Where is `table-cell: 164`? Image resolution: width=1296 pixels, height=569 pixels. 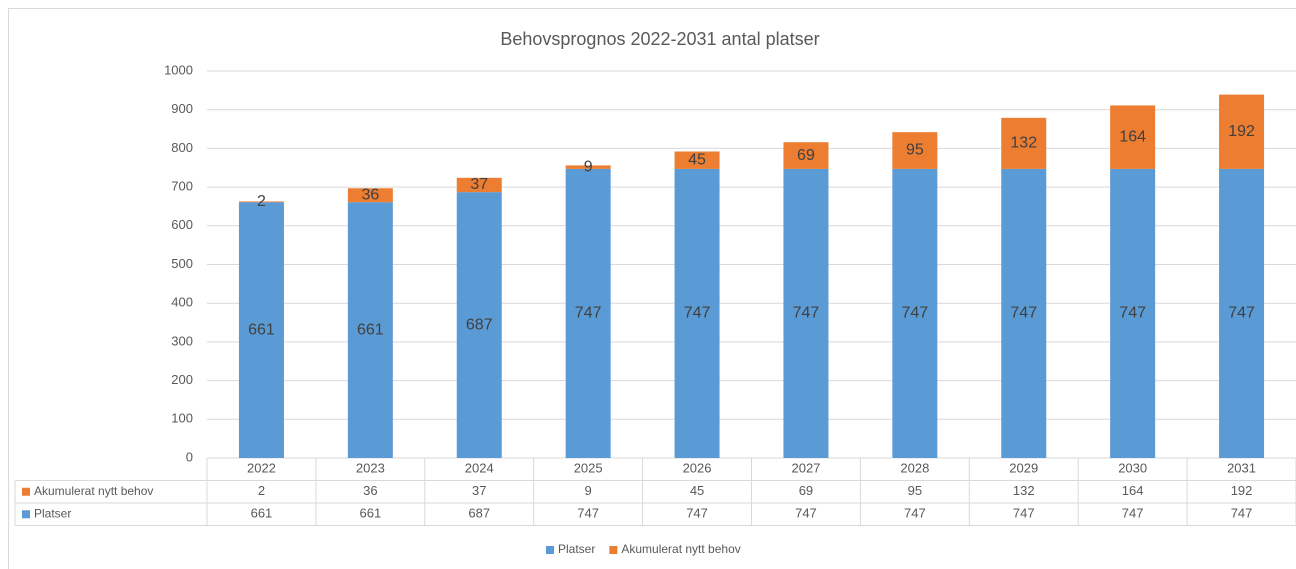 table-cell: 164 is located at coordinates (1133, 490).